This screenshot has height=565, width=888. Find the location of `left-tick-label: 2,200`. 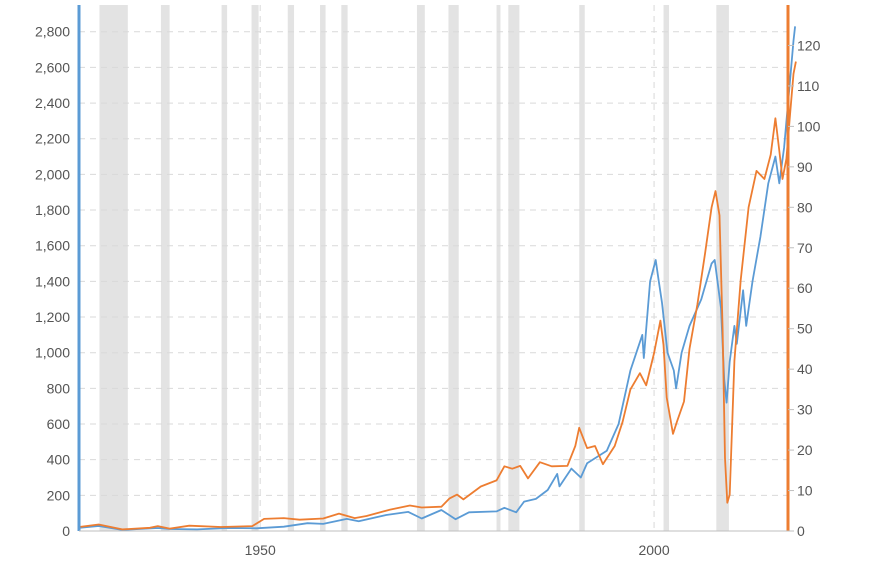

left-tick-label: 2,200 is located at coordinates (52, 139).